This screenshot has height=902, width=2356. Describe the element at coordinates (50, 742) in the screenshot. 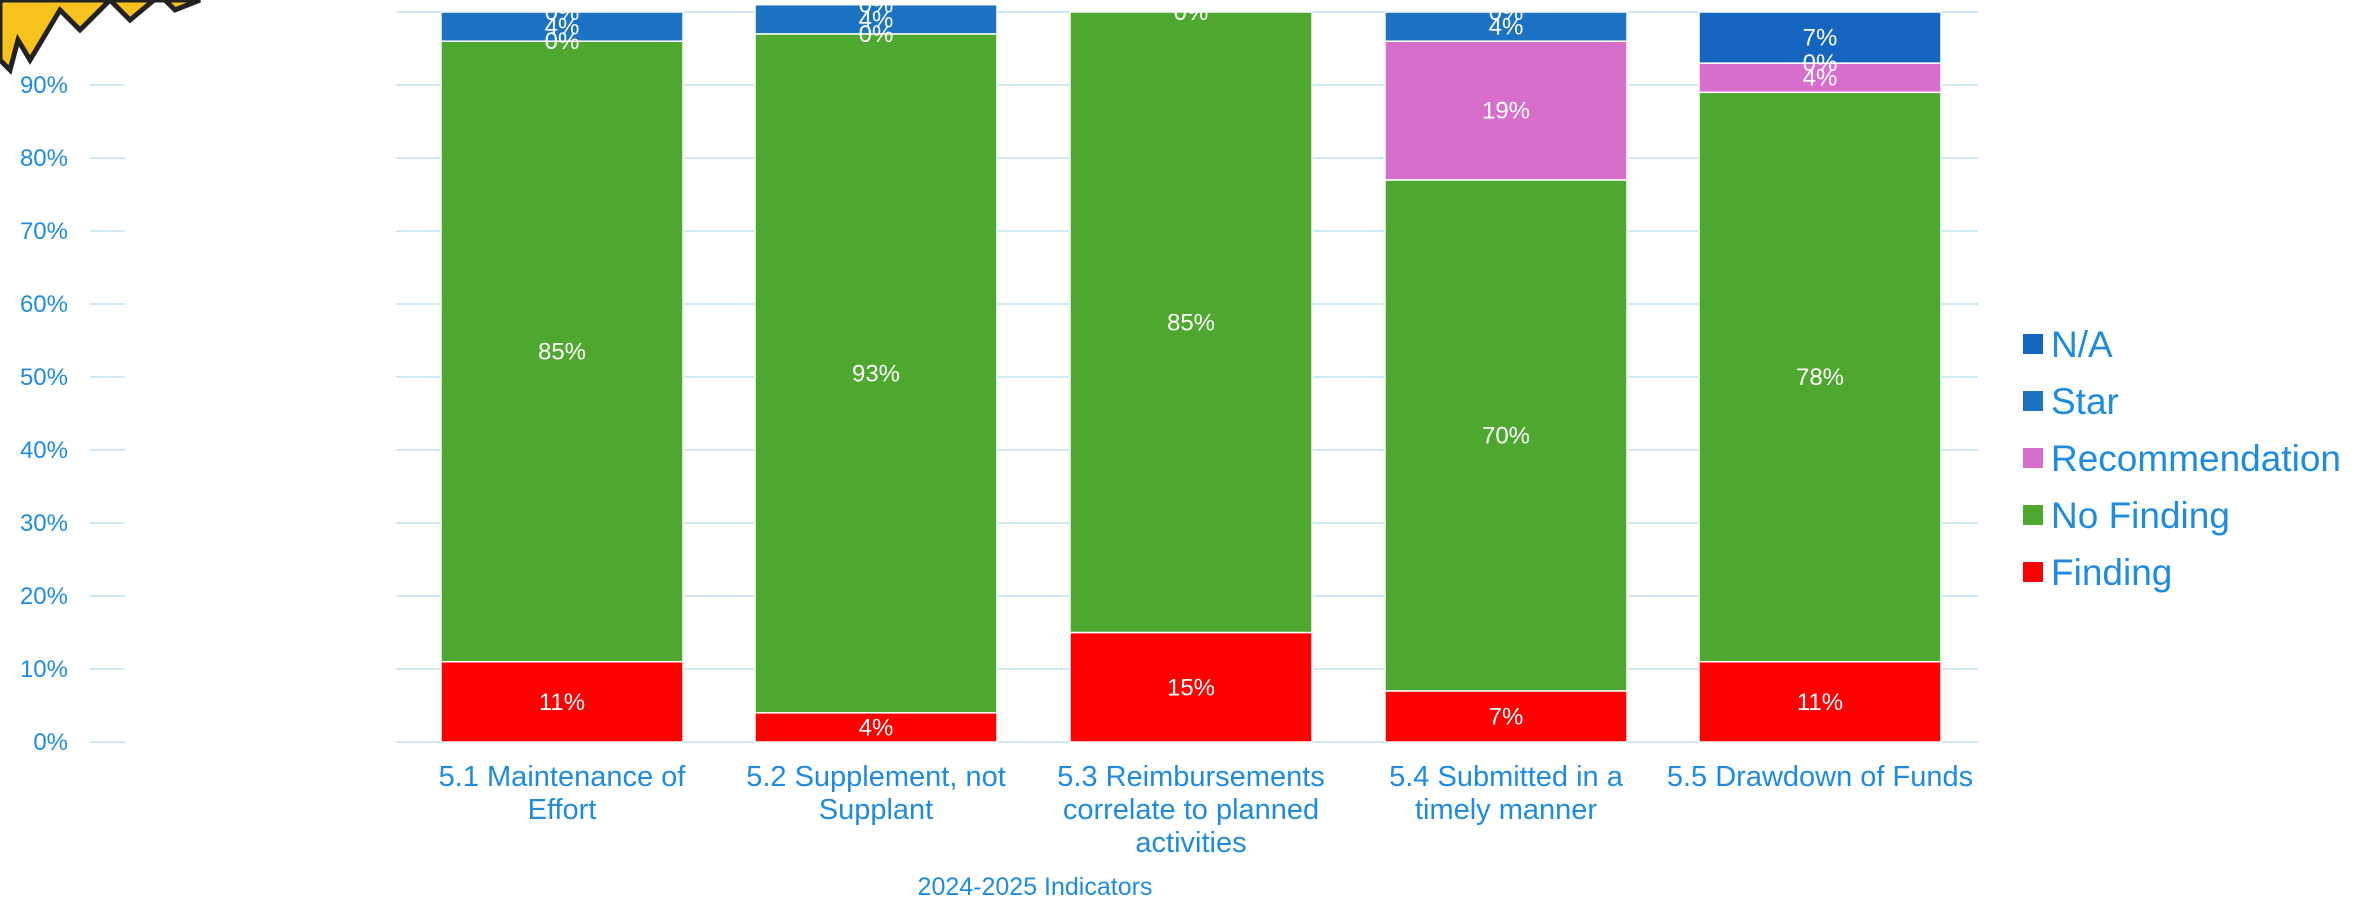

I see `y-tick-label: 0%` at that location.